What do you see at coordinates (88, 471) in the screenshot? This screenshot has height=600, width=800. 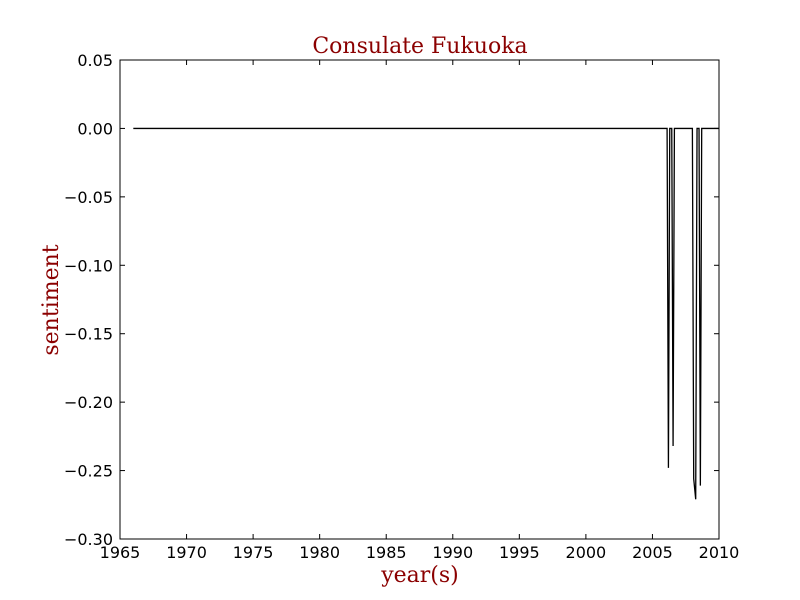 I see `y-tick-label: −0.25` at bounding box center [88, 471].